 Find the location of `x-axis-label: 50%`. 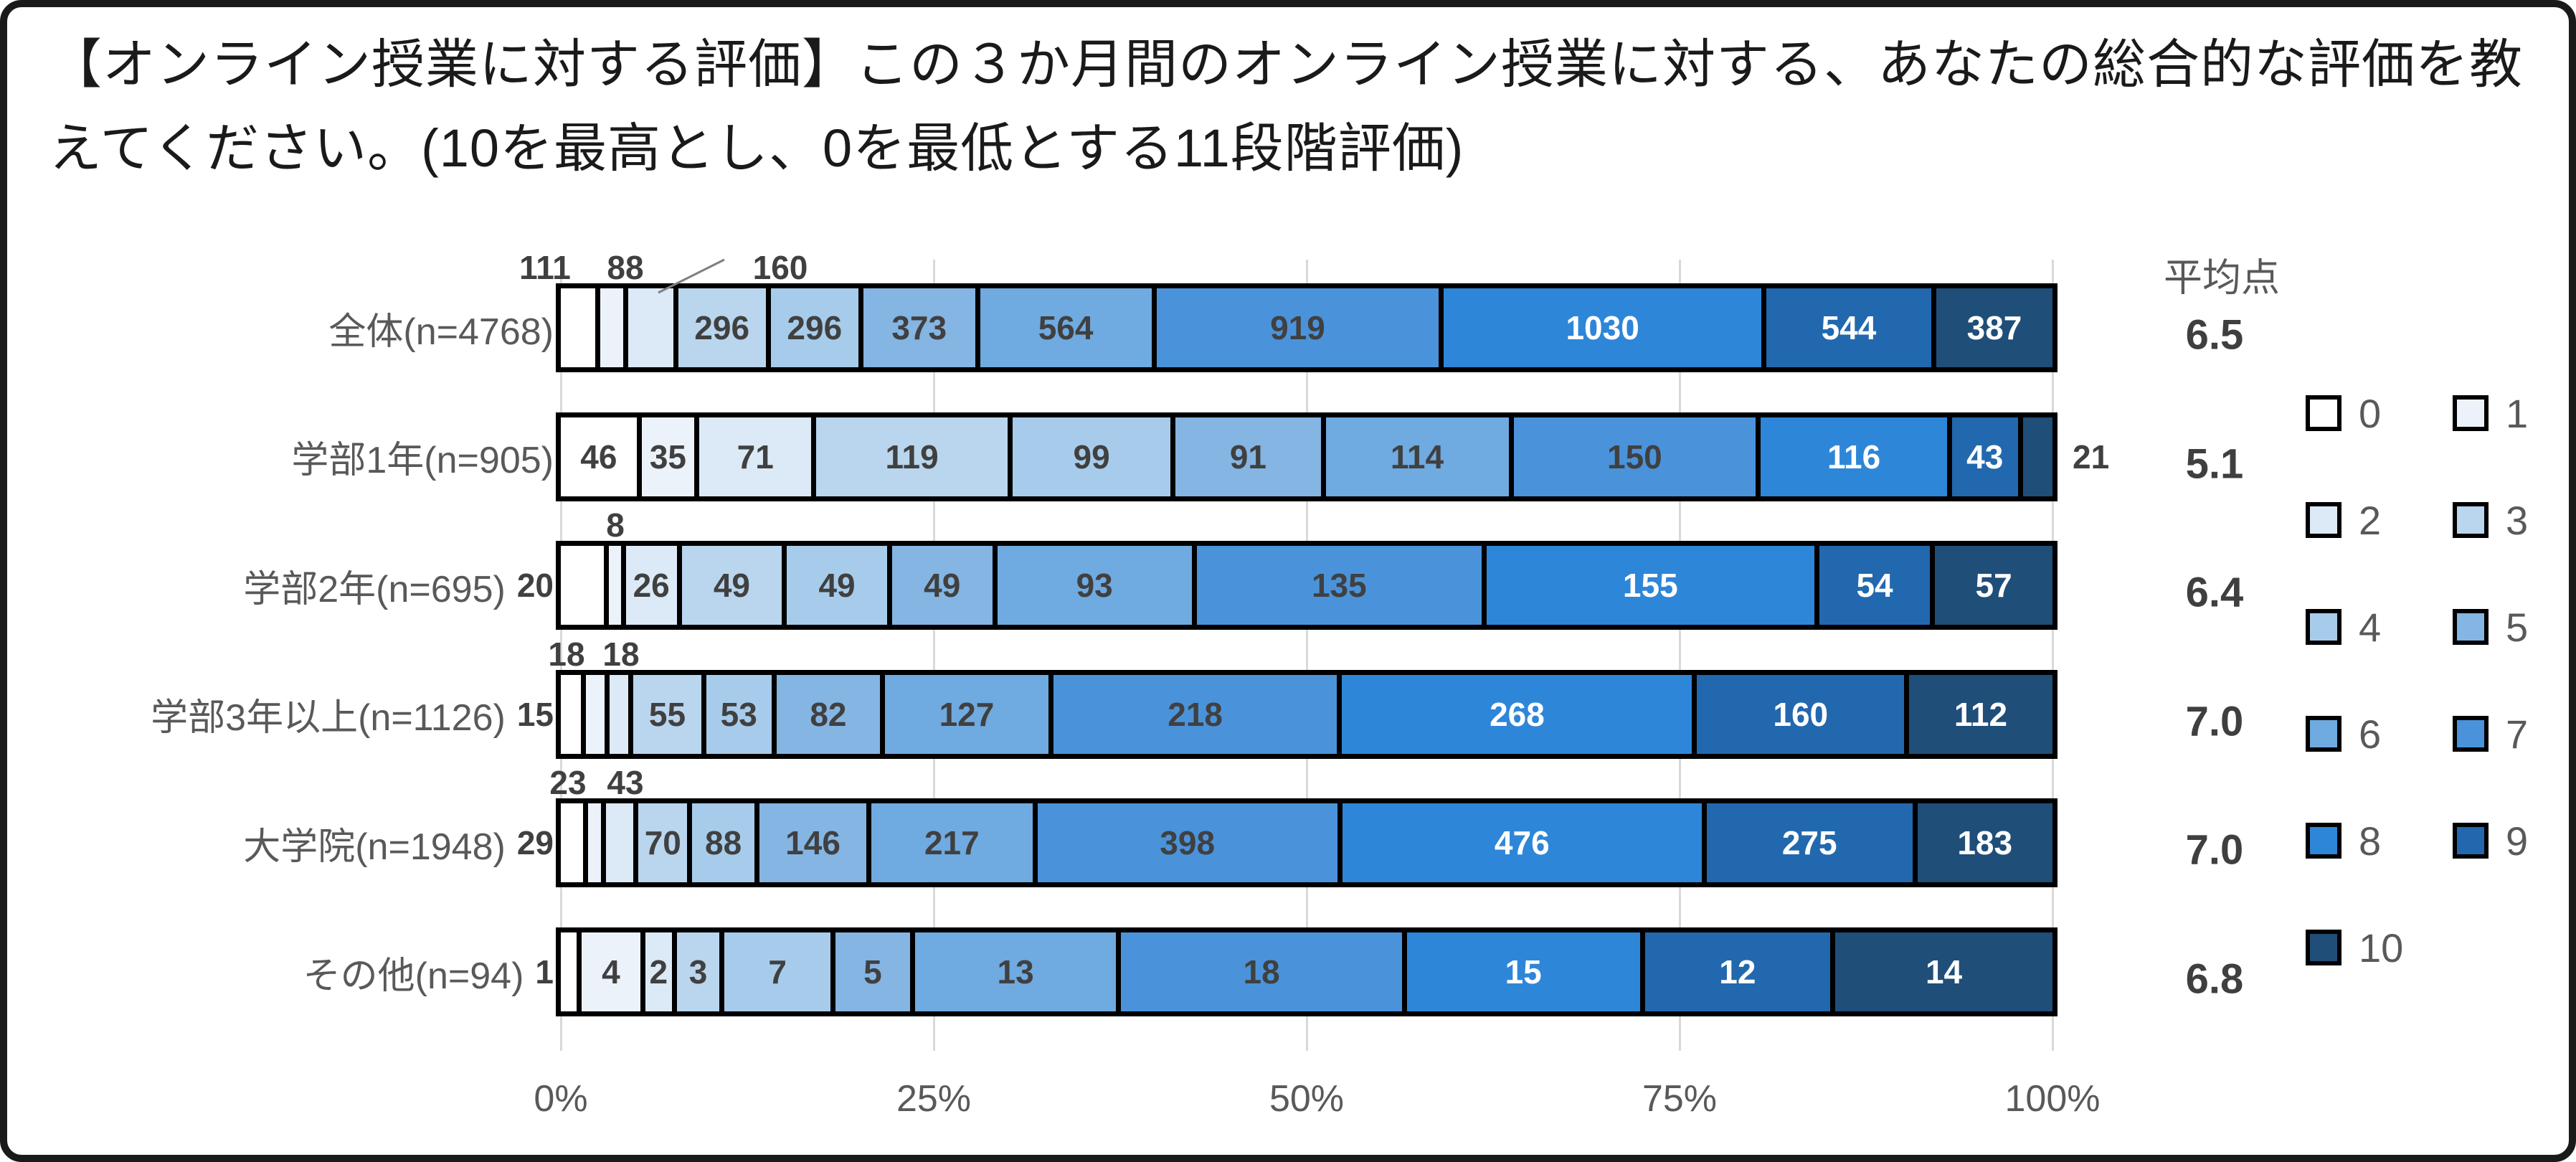

x-axis-label: 50% is located at coordinates (1307, 1099).